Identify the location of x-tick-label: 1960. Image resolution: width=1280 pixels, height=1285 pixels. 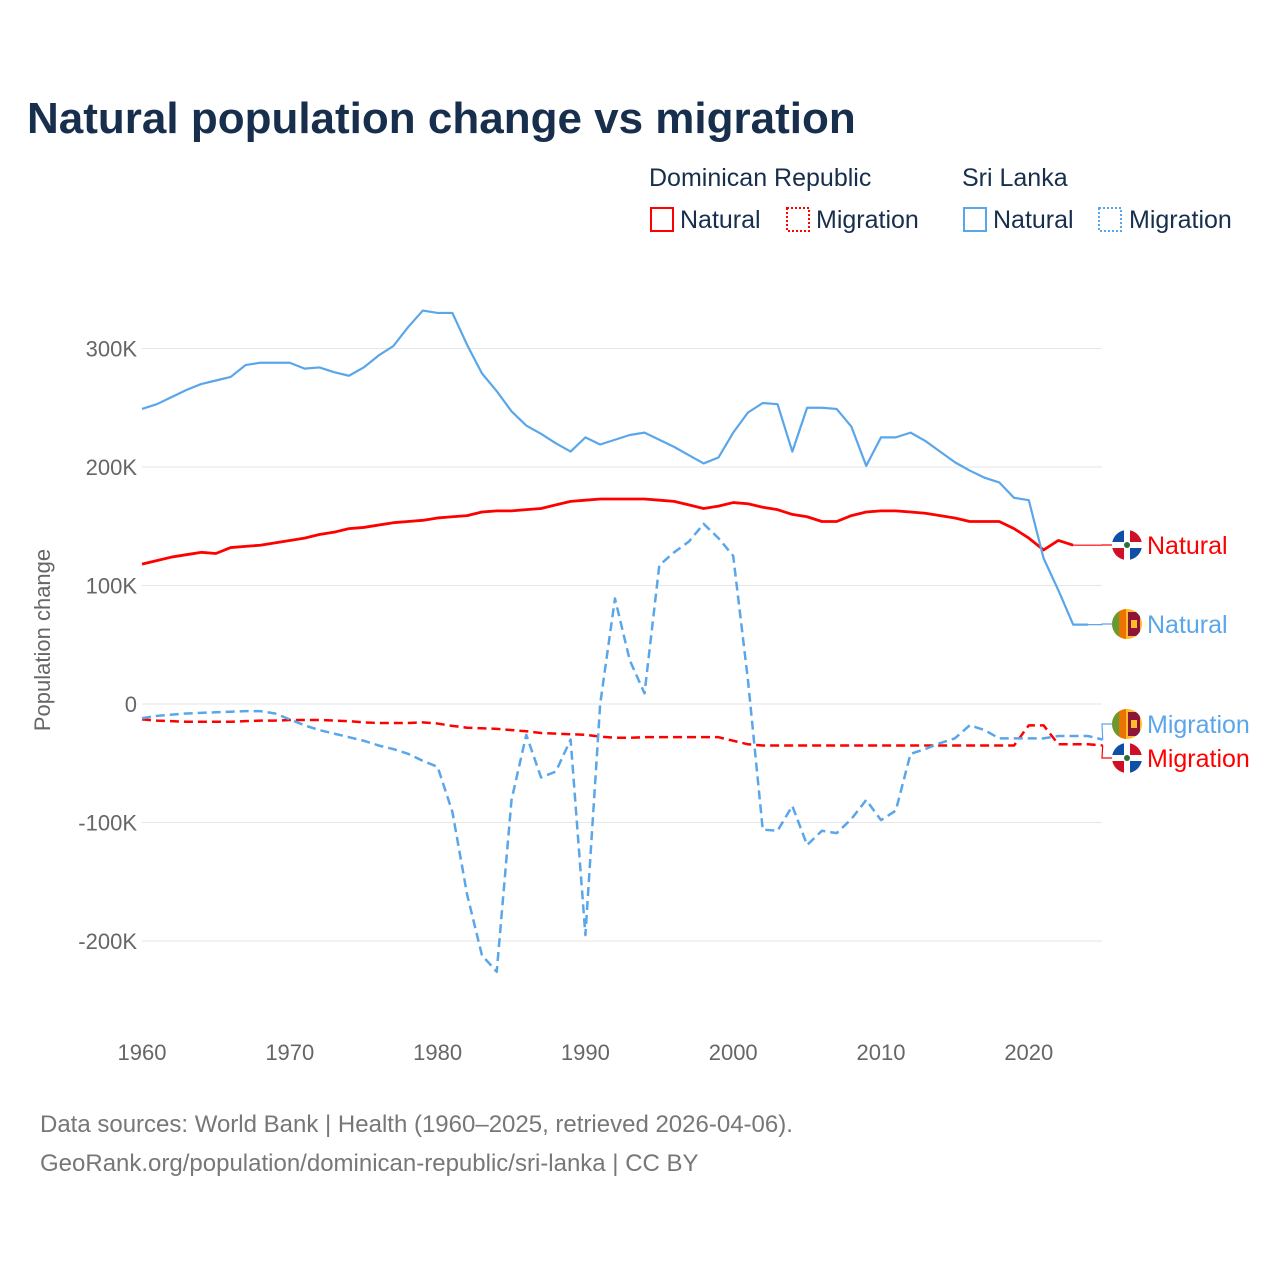
(142, 1052).